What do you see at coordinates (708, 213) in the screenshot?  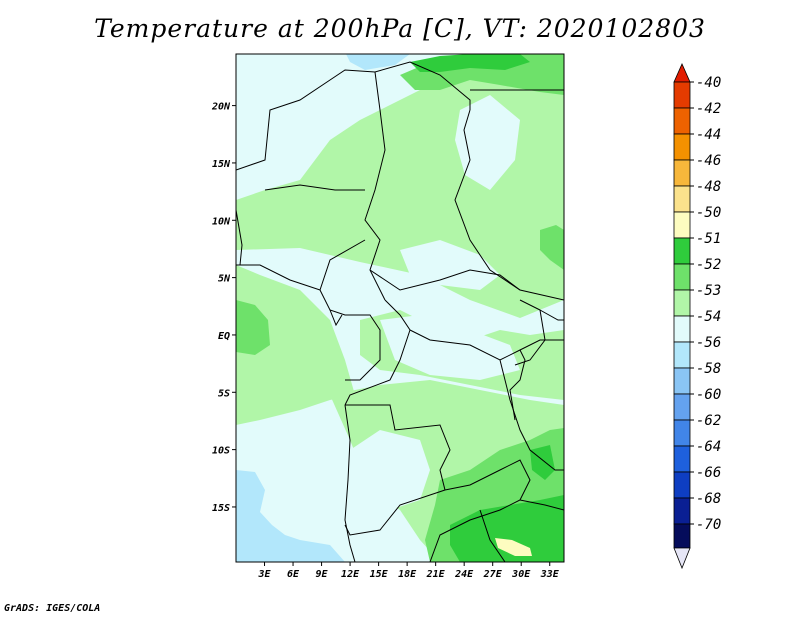 I see `colorbar-label: -50` at bounding box center [708, 213].